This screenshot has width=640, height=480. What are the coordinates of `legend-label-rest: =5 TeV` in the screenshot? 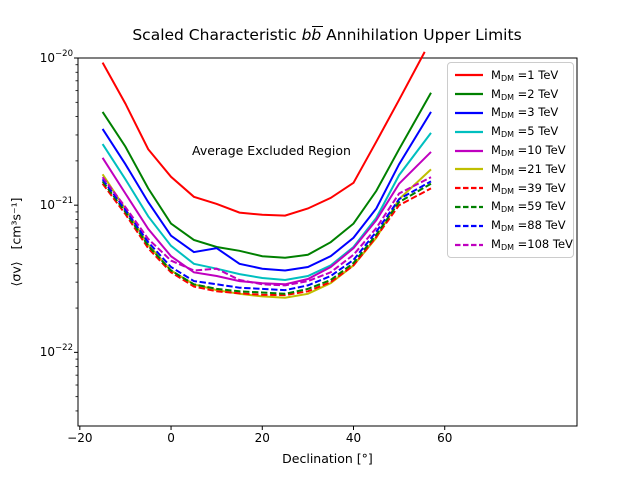 It's located at (536, 131).